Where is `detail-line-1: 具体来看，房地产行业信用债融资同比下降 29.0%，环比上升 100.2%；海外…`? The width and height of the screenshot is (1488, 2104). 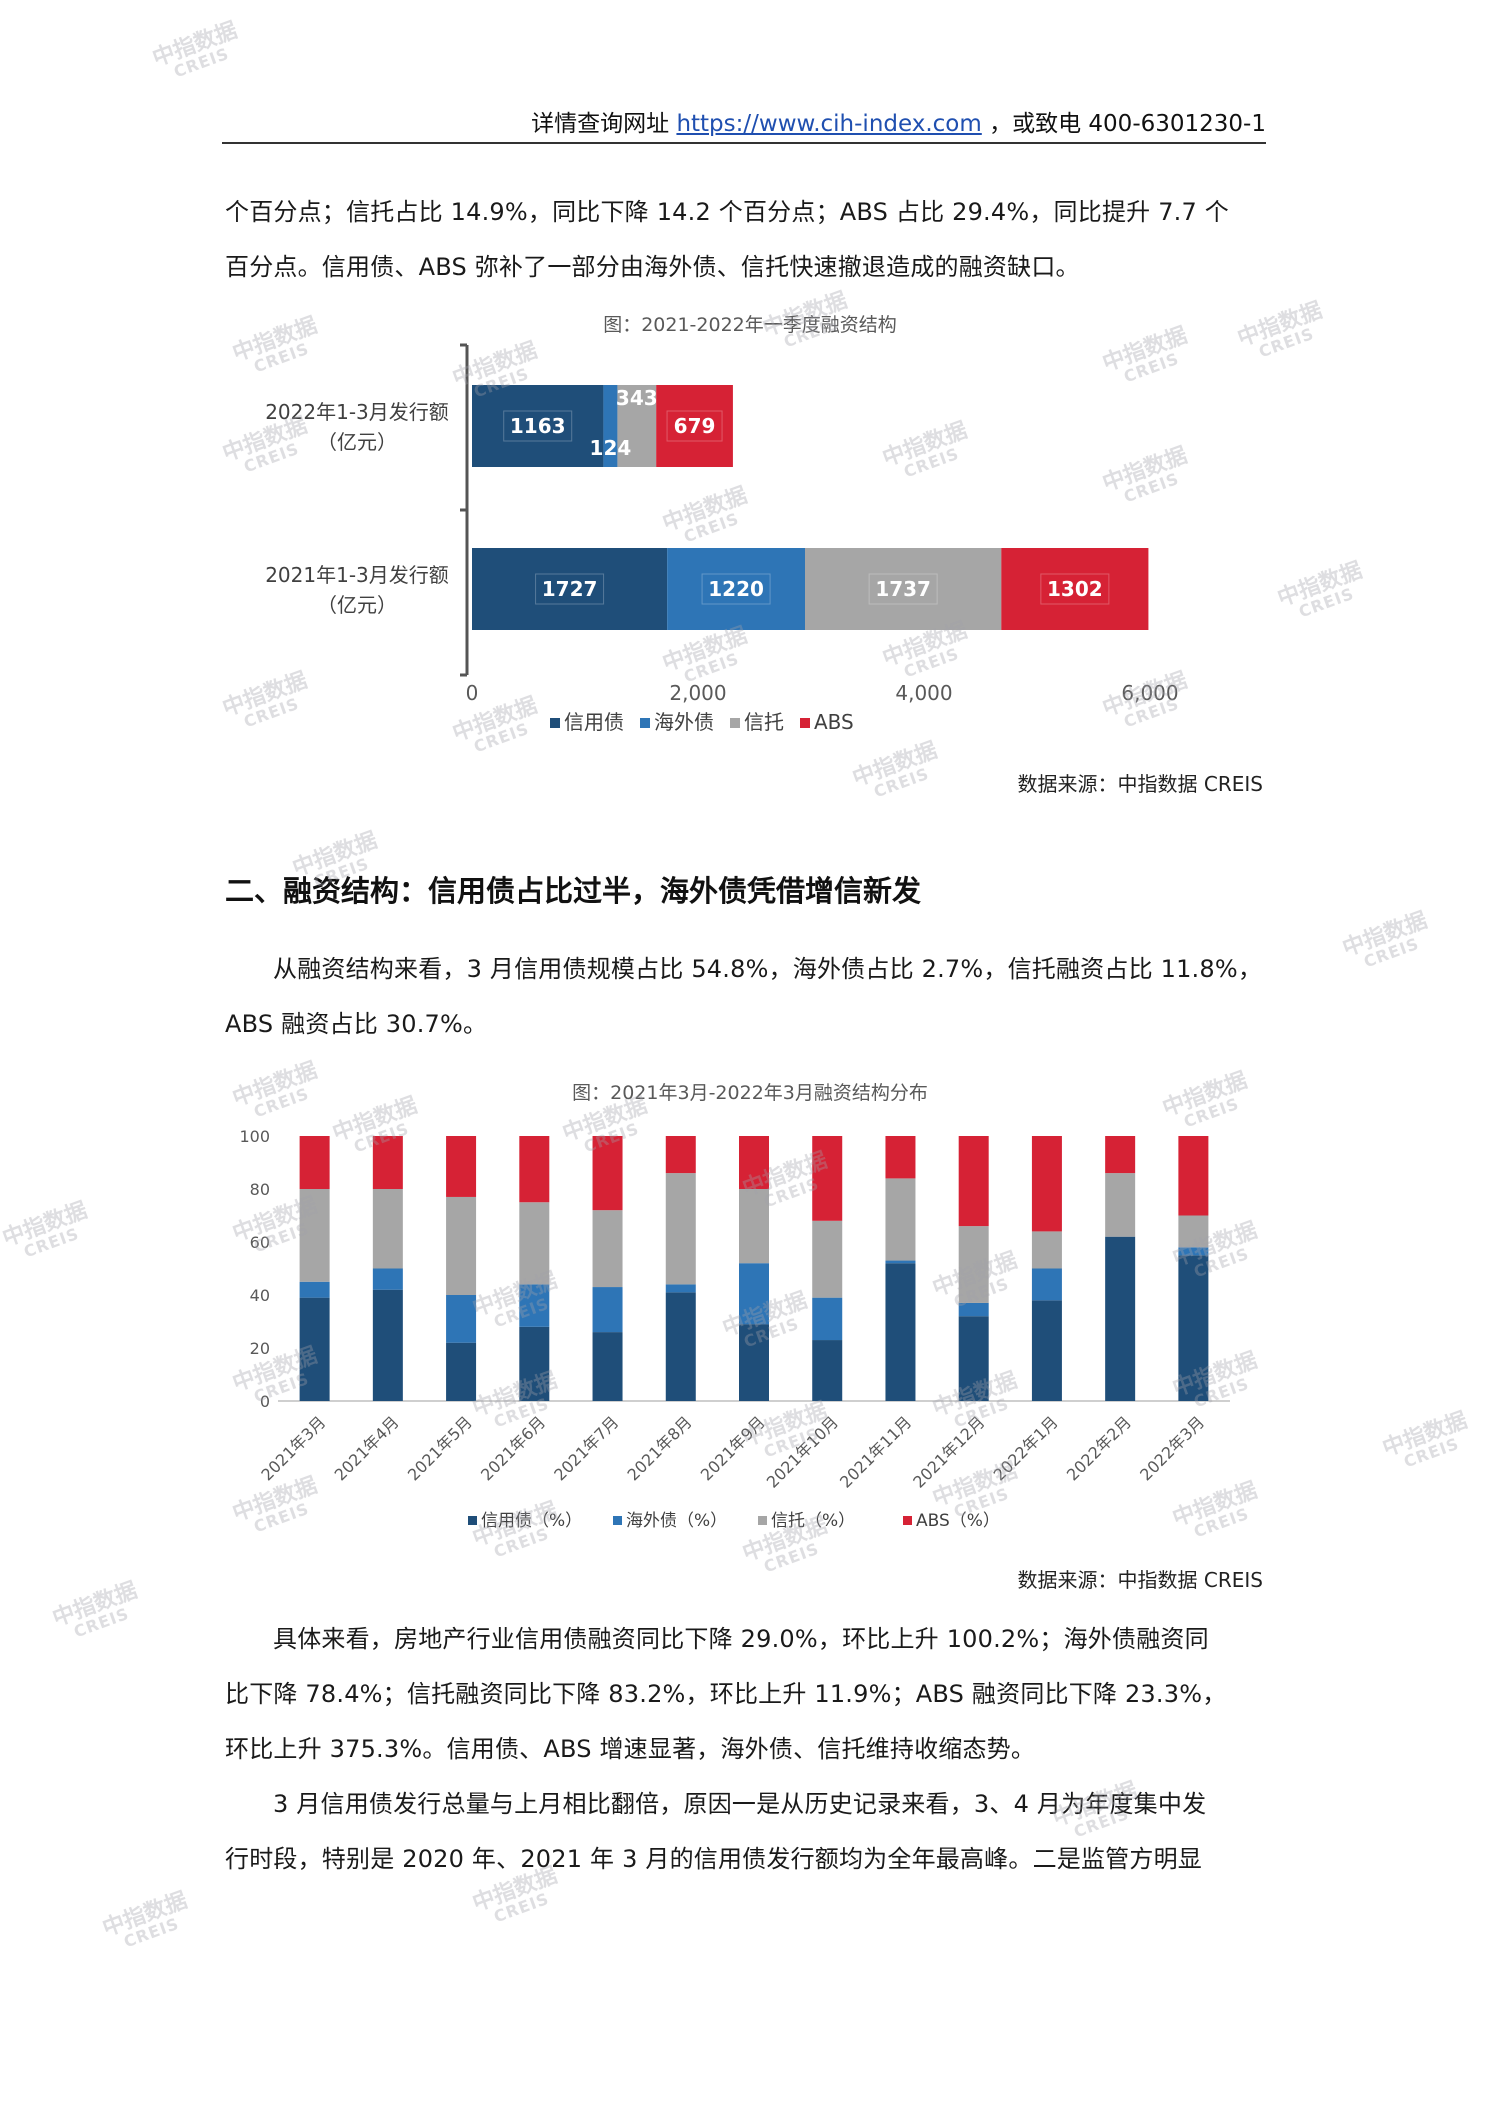
detail-line-1: 具体来看，房地产行业信用债融资同比下降 29.0%，环比上升 100.2%；海外… is located at coordinates (741, 1639).